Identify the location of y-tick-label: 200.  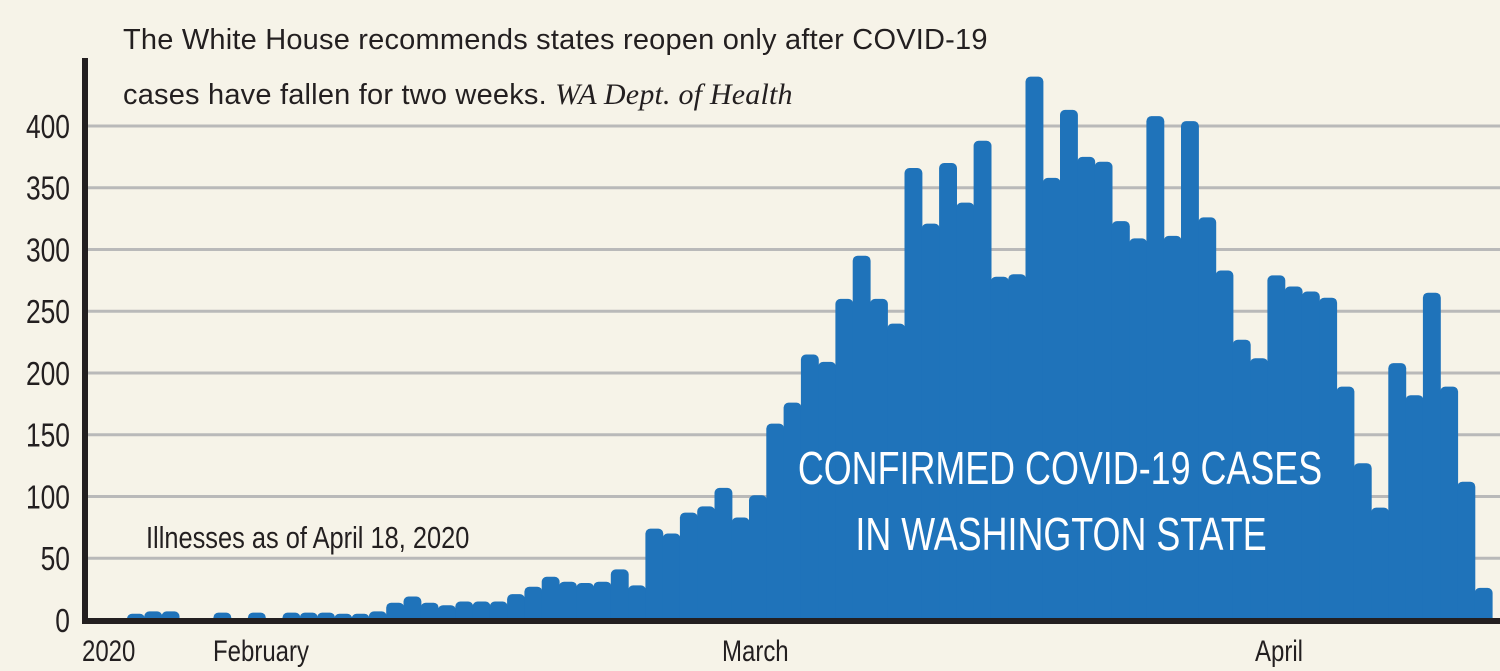
(48, 374).